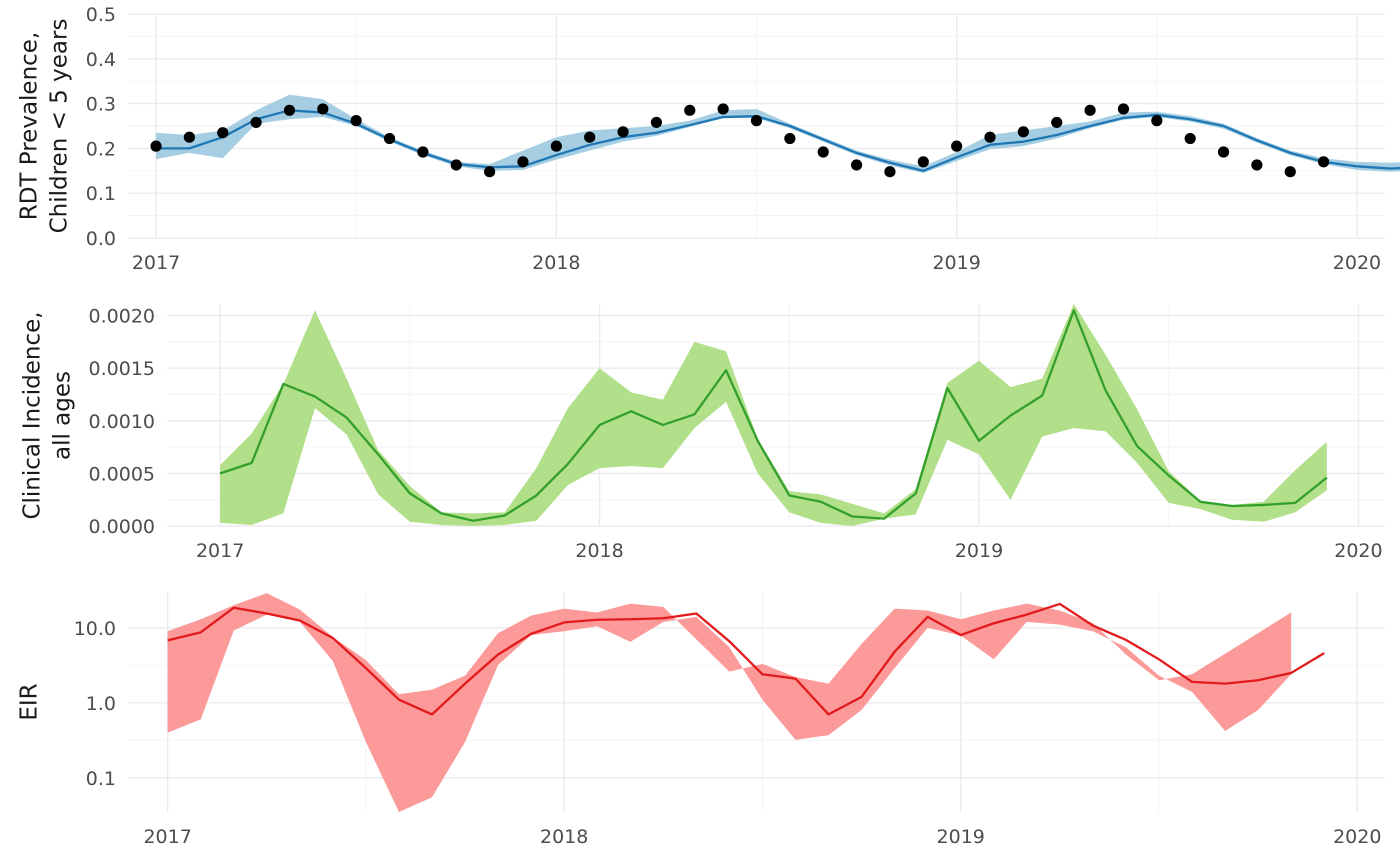 The width and height of the screenshot is (1400, 865). I want to click on incidence-x-tick-label: 2017, so click(220, 551).